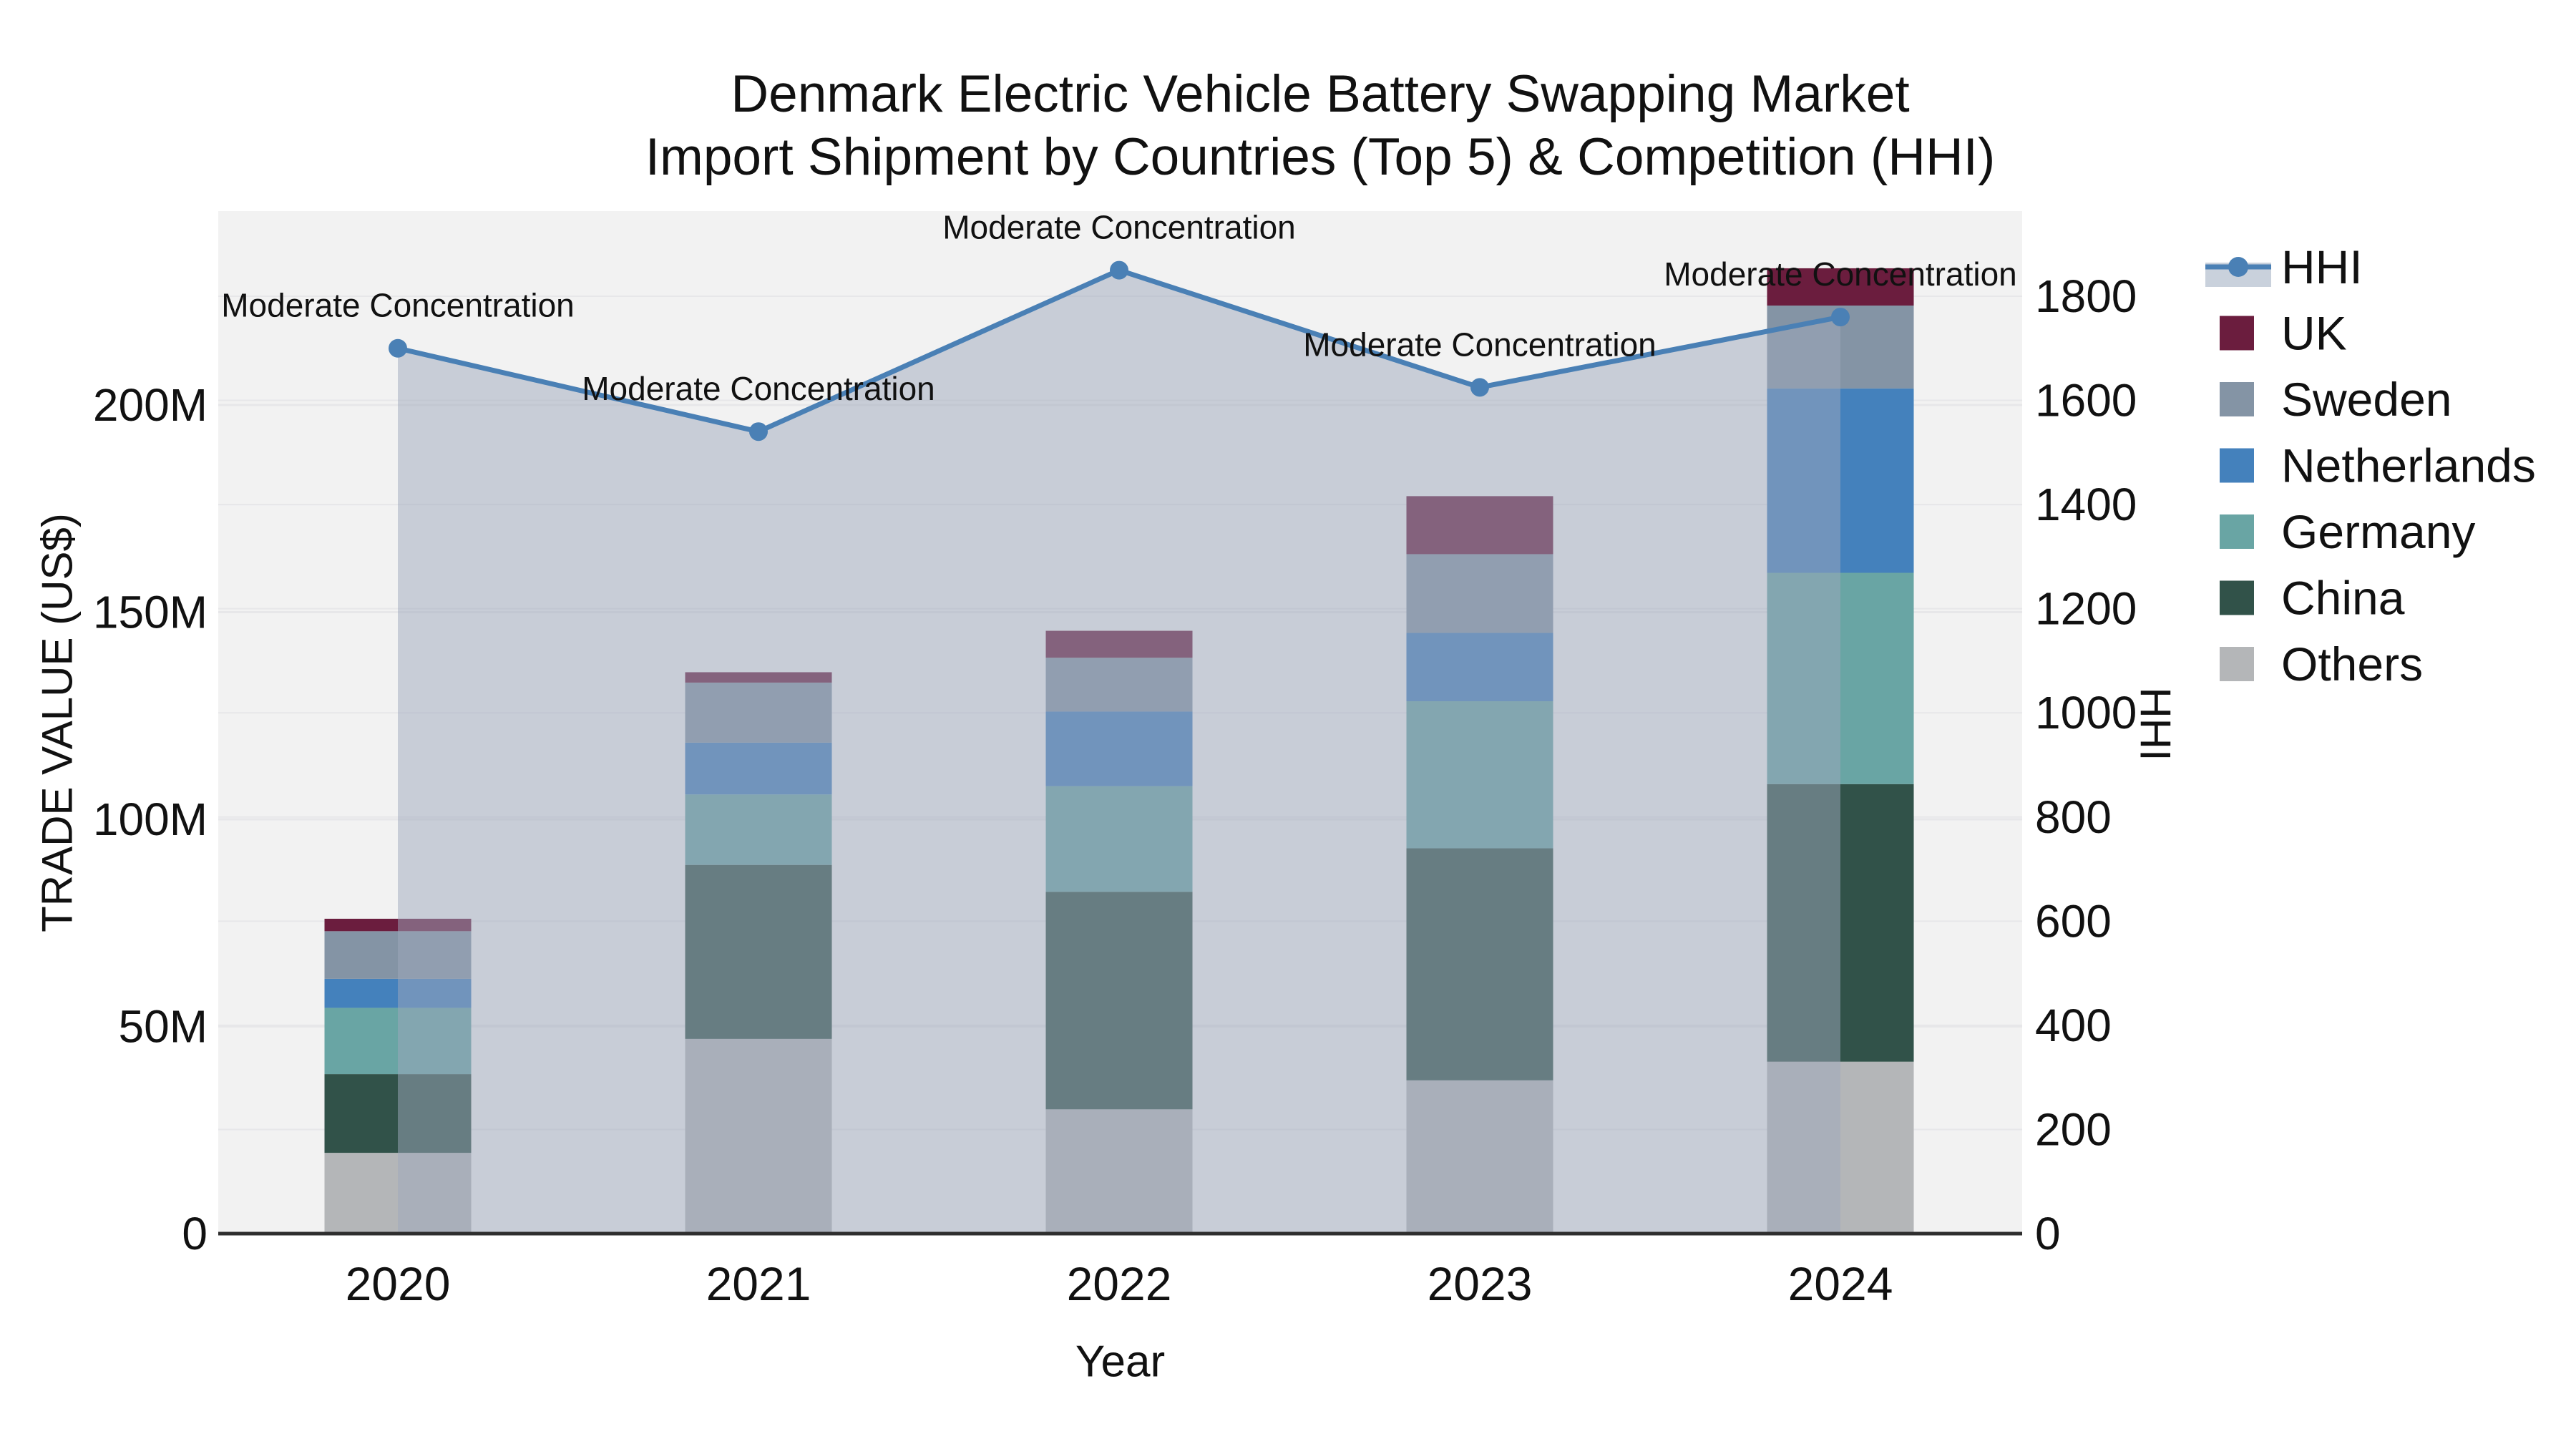 The width and height of the screenshot is (2576, 1449). Describe the element at coordinates (2237, 399) in the screenshot. I see `legend-swatch-sweden-icon` at that location.